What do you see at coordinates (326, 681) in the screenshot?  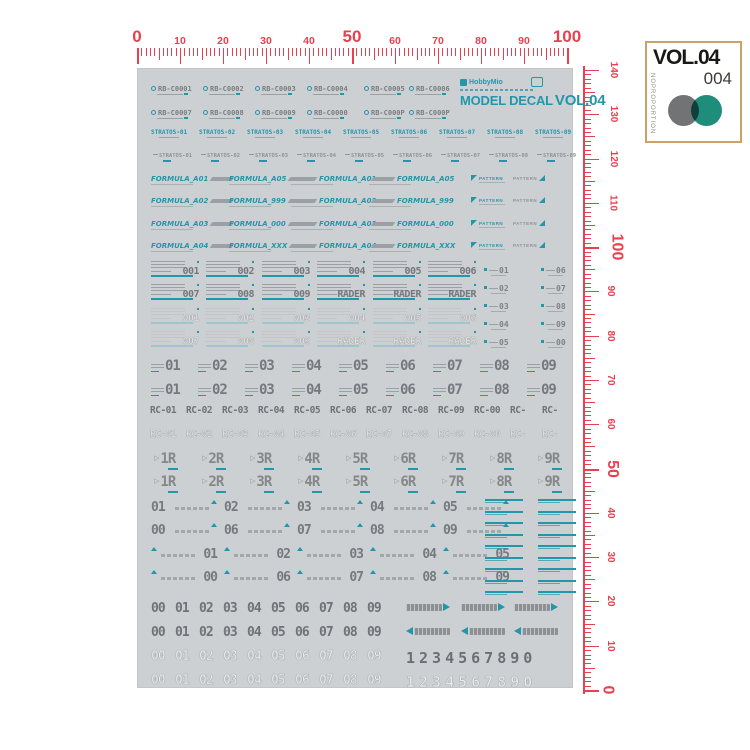 I see `digit-pair-label: 07` at bounding box center [326, 681].